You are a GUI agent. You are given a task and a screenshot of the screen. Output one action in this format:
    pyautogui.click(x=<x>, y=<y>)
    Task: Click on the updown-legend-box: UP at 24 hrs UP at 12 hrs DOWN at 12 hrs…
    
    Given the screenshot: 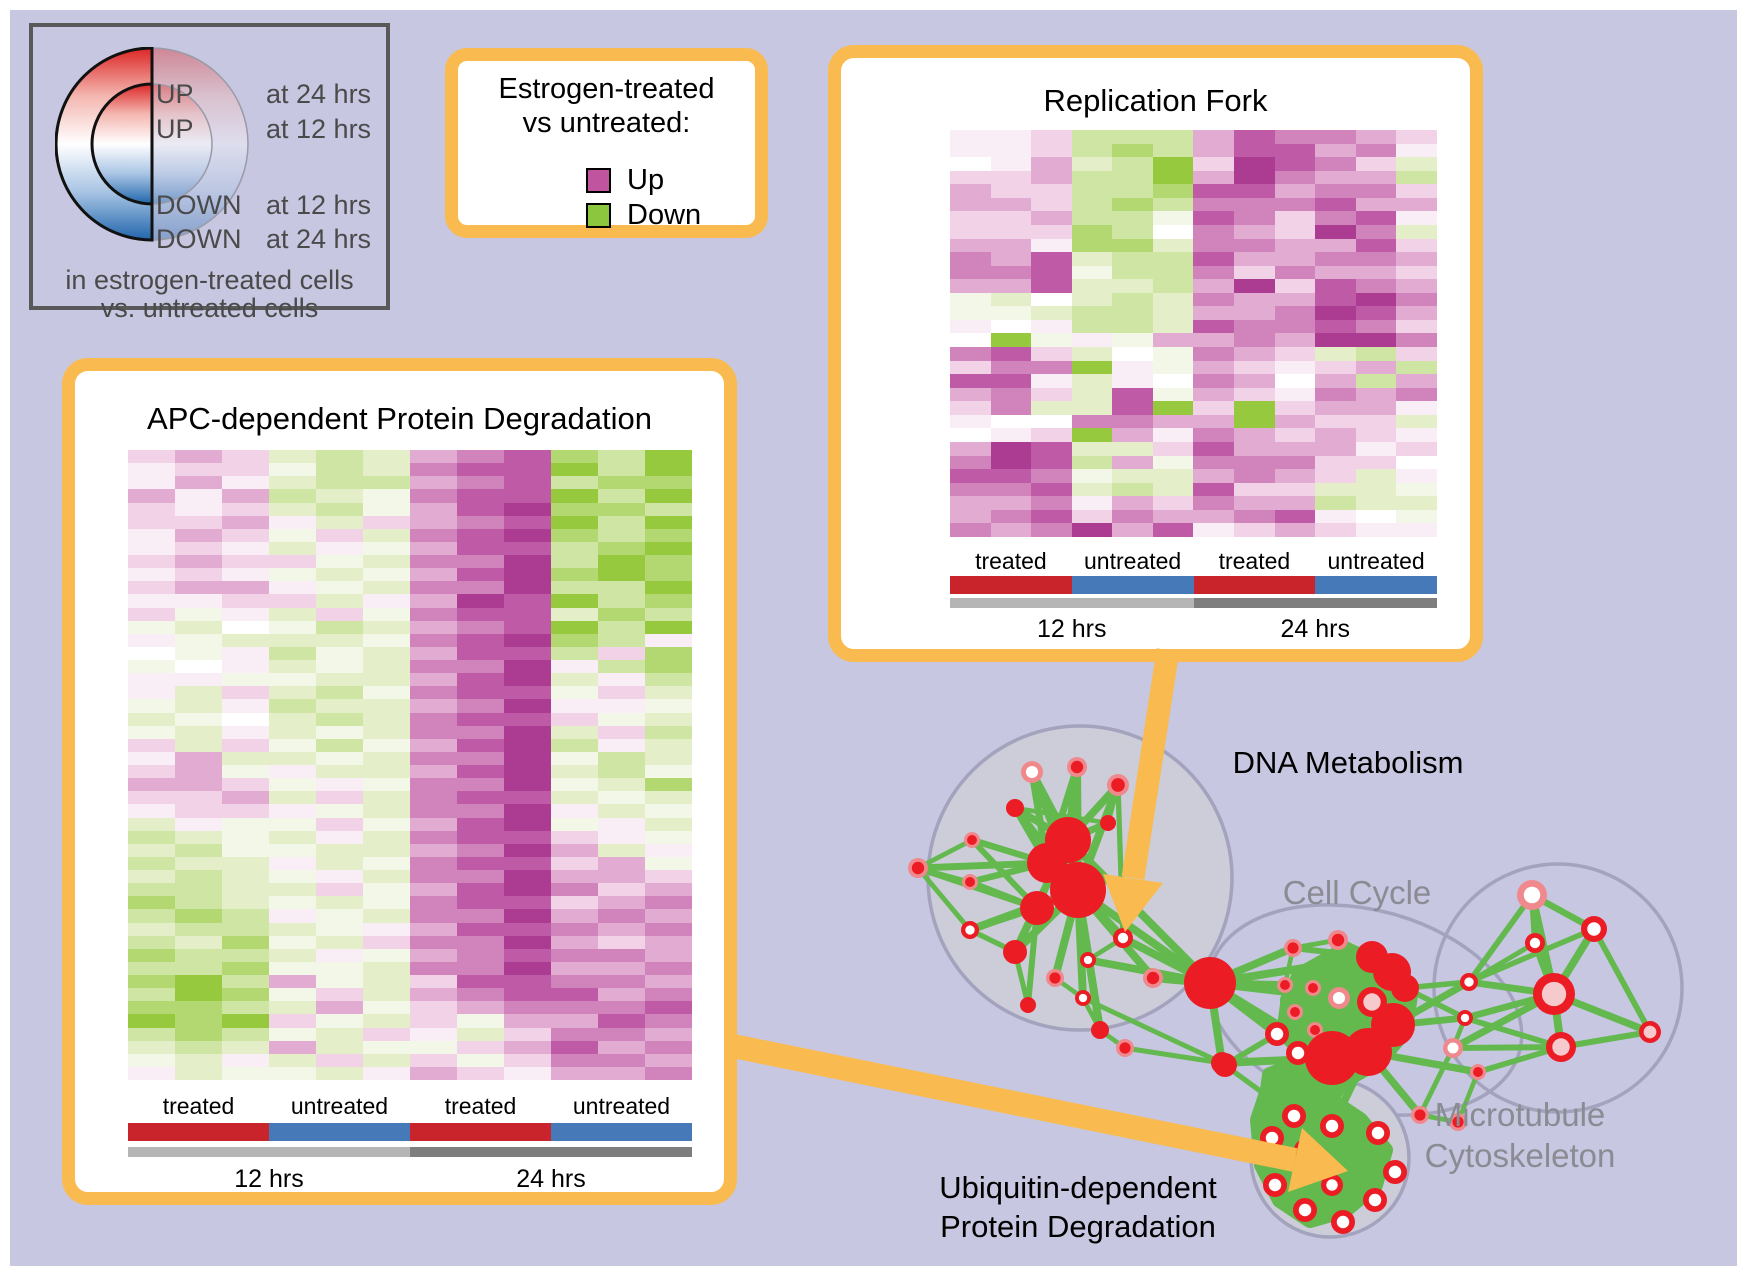 What is the action you would take?
    pyautogui.click(x=209, y=173)
    